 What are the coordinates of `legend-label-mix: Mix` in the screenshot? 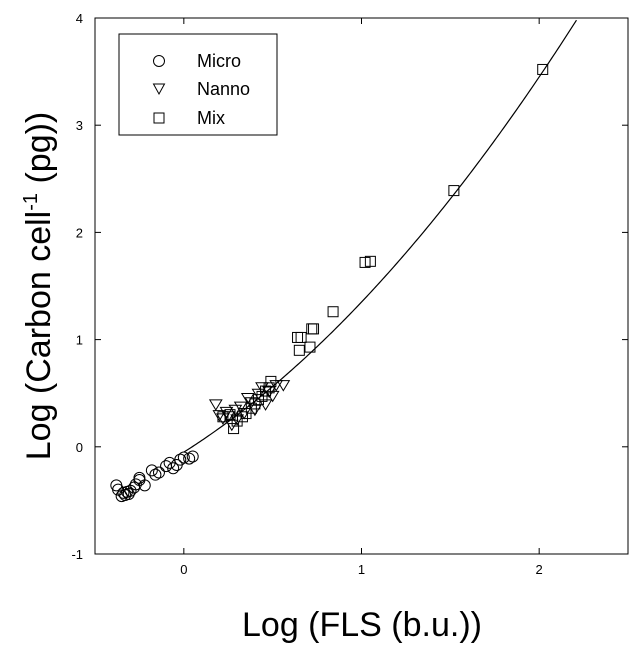 It's located at (211, 118).